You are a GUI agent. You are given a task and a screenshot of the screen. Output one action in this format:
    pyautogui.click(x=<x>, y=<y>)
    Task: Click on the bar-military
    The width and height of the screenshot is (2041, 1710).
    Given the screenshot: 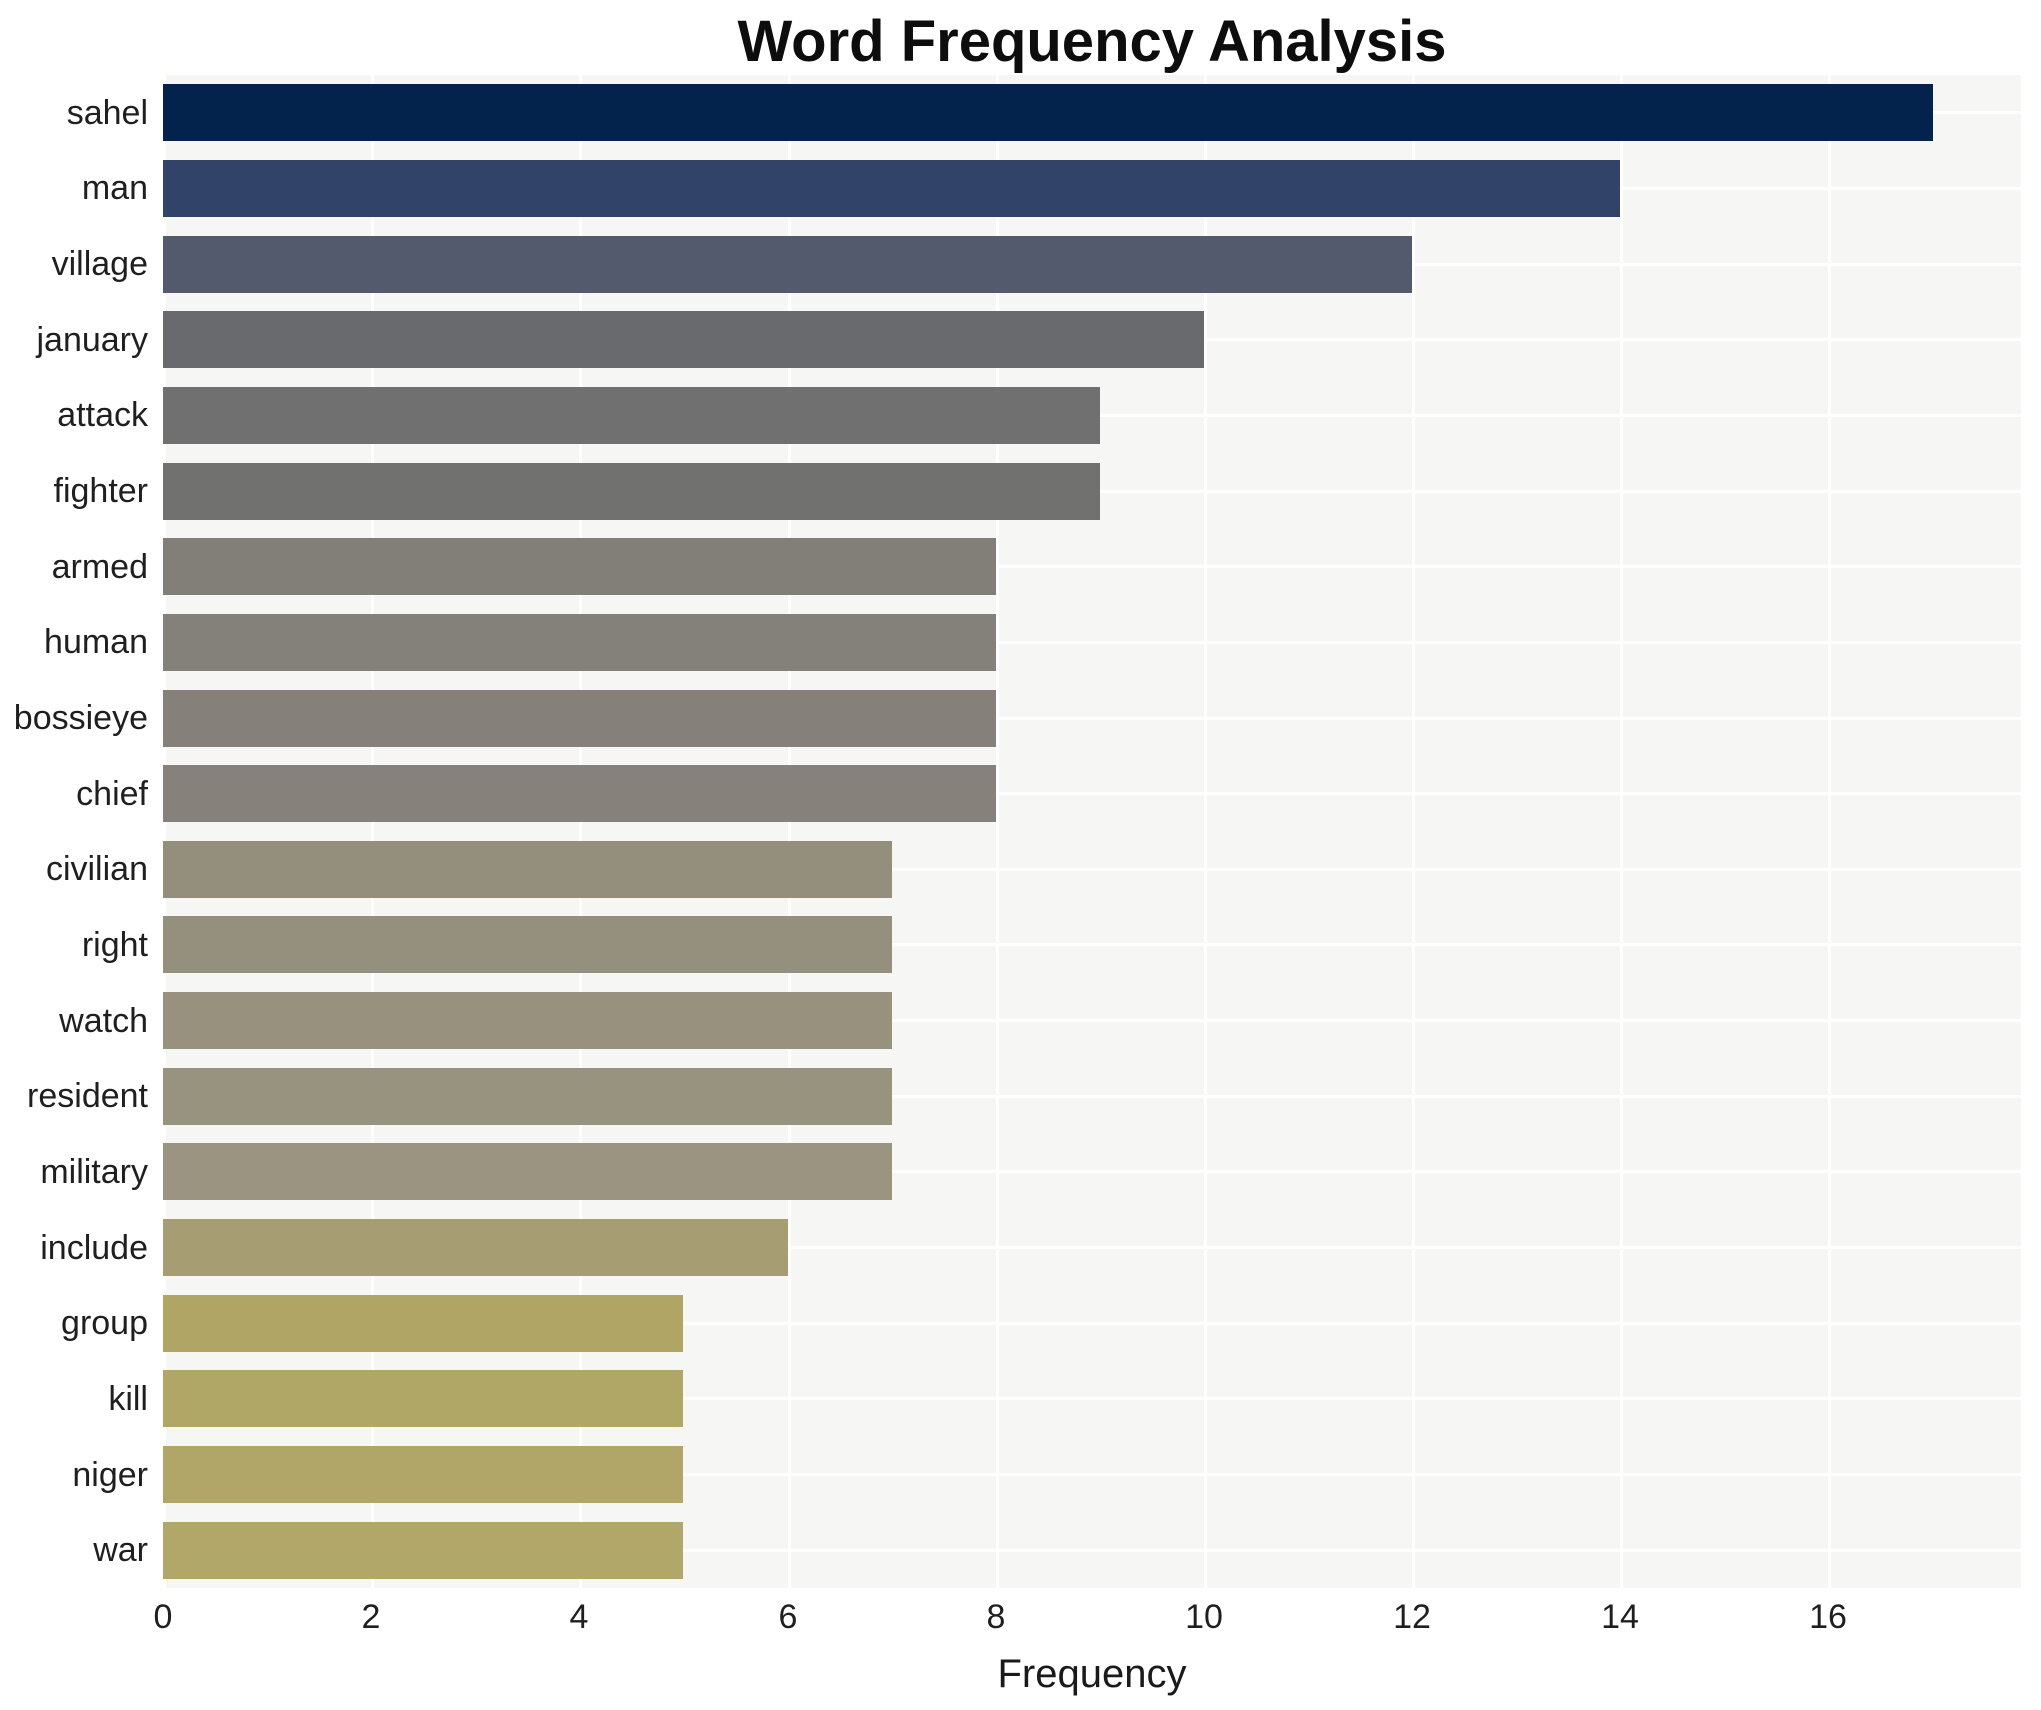 What is the action you would take?
    pyautogui.click(x=527, y=1171)
    